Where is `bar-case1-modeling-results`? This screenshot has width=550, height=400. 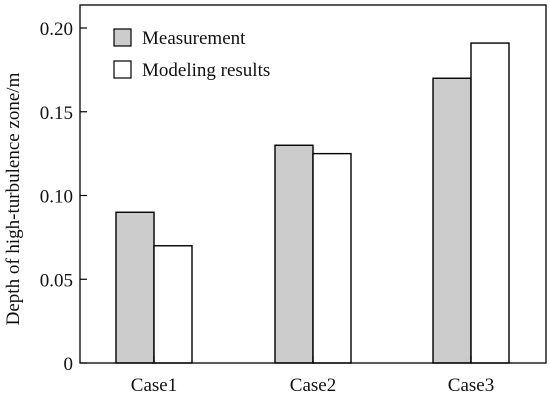
bar-case1-modeling-results is located at coordinates (173, 304).